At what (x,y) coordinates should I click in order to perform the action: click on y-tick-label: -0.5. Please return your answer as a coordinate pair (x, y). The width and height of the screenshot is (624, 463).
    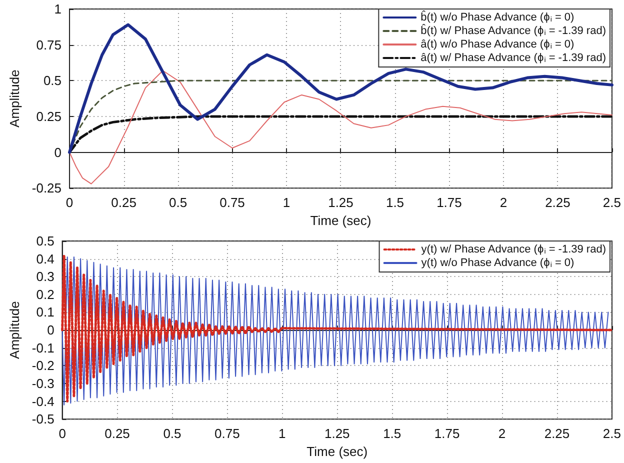
    Looking at the image, I should click on (43, 419).